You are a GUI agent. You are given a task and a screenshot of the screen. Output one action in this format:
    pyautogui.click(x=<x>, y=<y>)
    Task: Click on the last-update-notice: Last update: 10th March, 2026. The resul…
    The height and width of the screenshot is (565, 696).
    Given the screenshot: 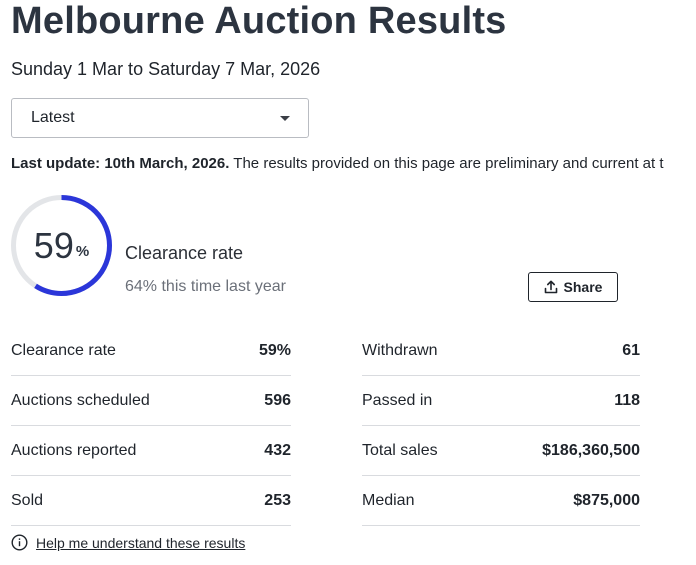 What is the action you would take?
    pyautogui.click(x=353, y=163)
    